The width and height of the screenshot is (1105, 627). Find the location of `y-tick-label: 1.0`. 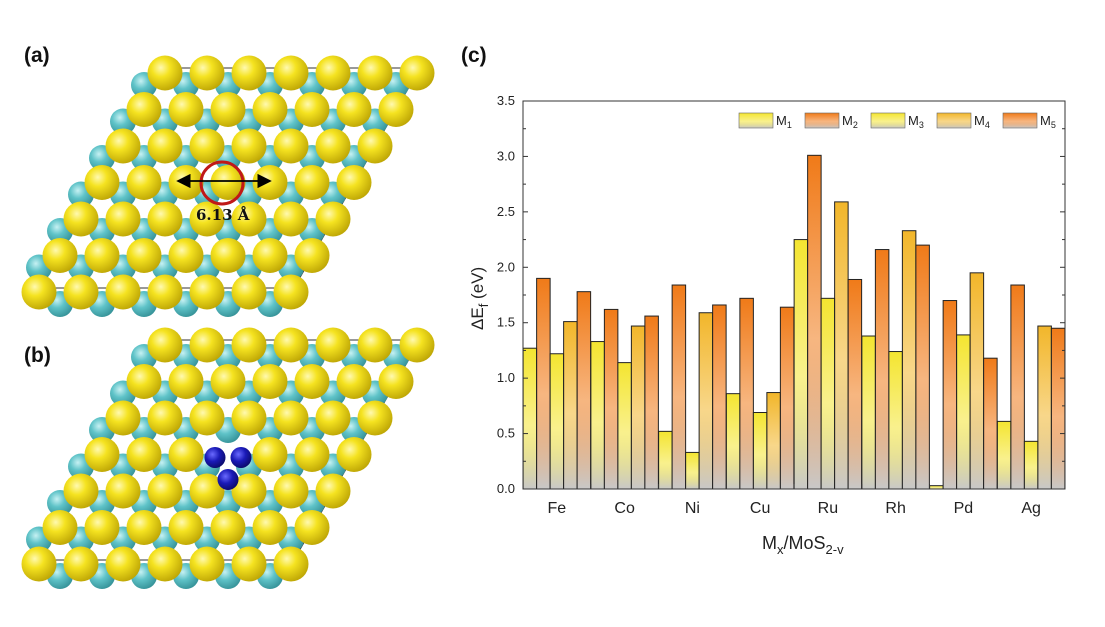

y-tick-label: 1.0 is located at coordinates (506, 377).